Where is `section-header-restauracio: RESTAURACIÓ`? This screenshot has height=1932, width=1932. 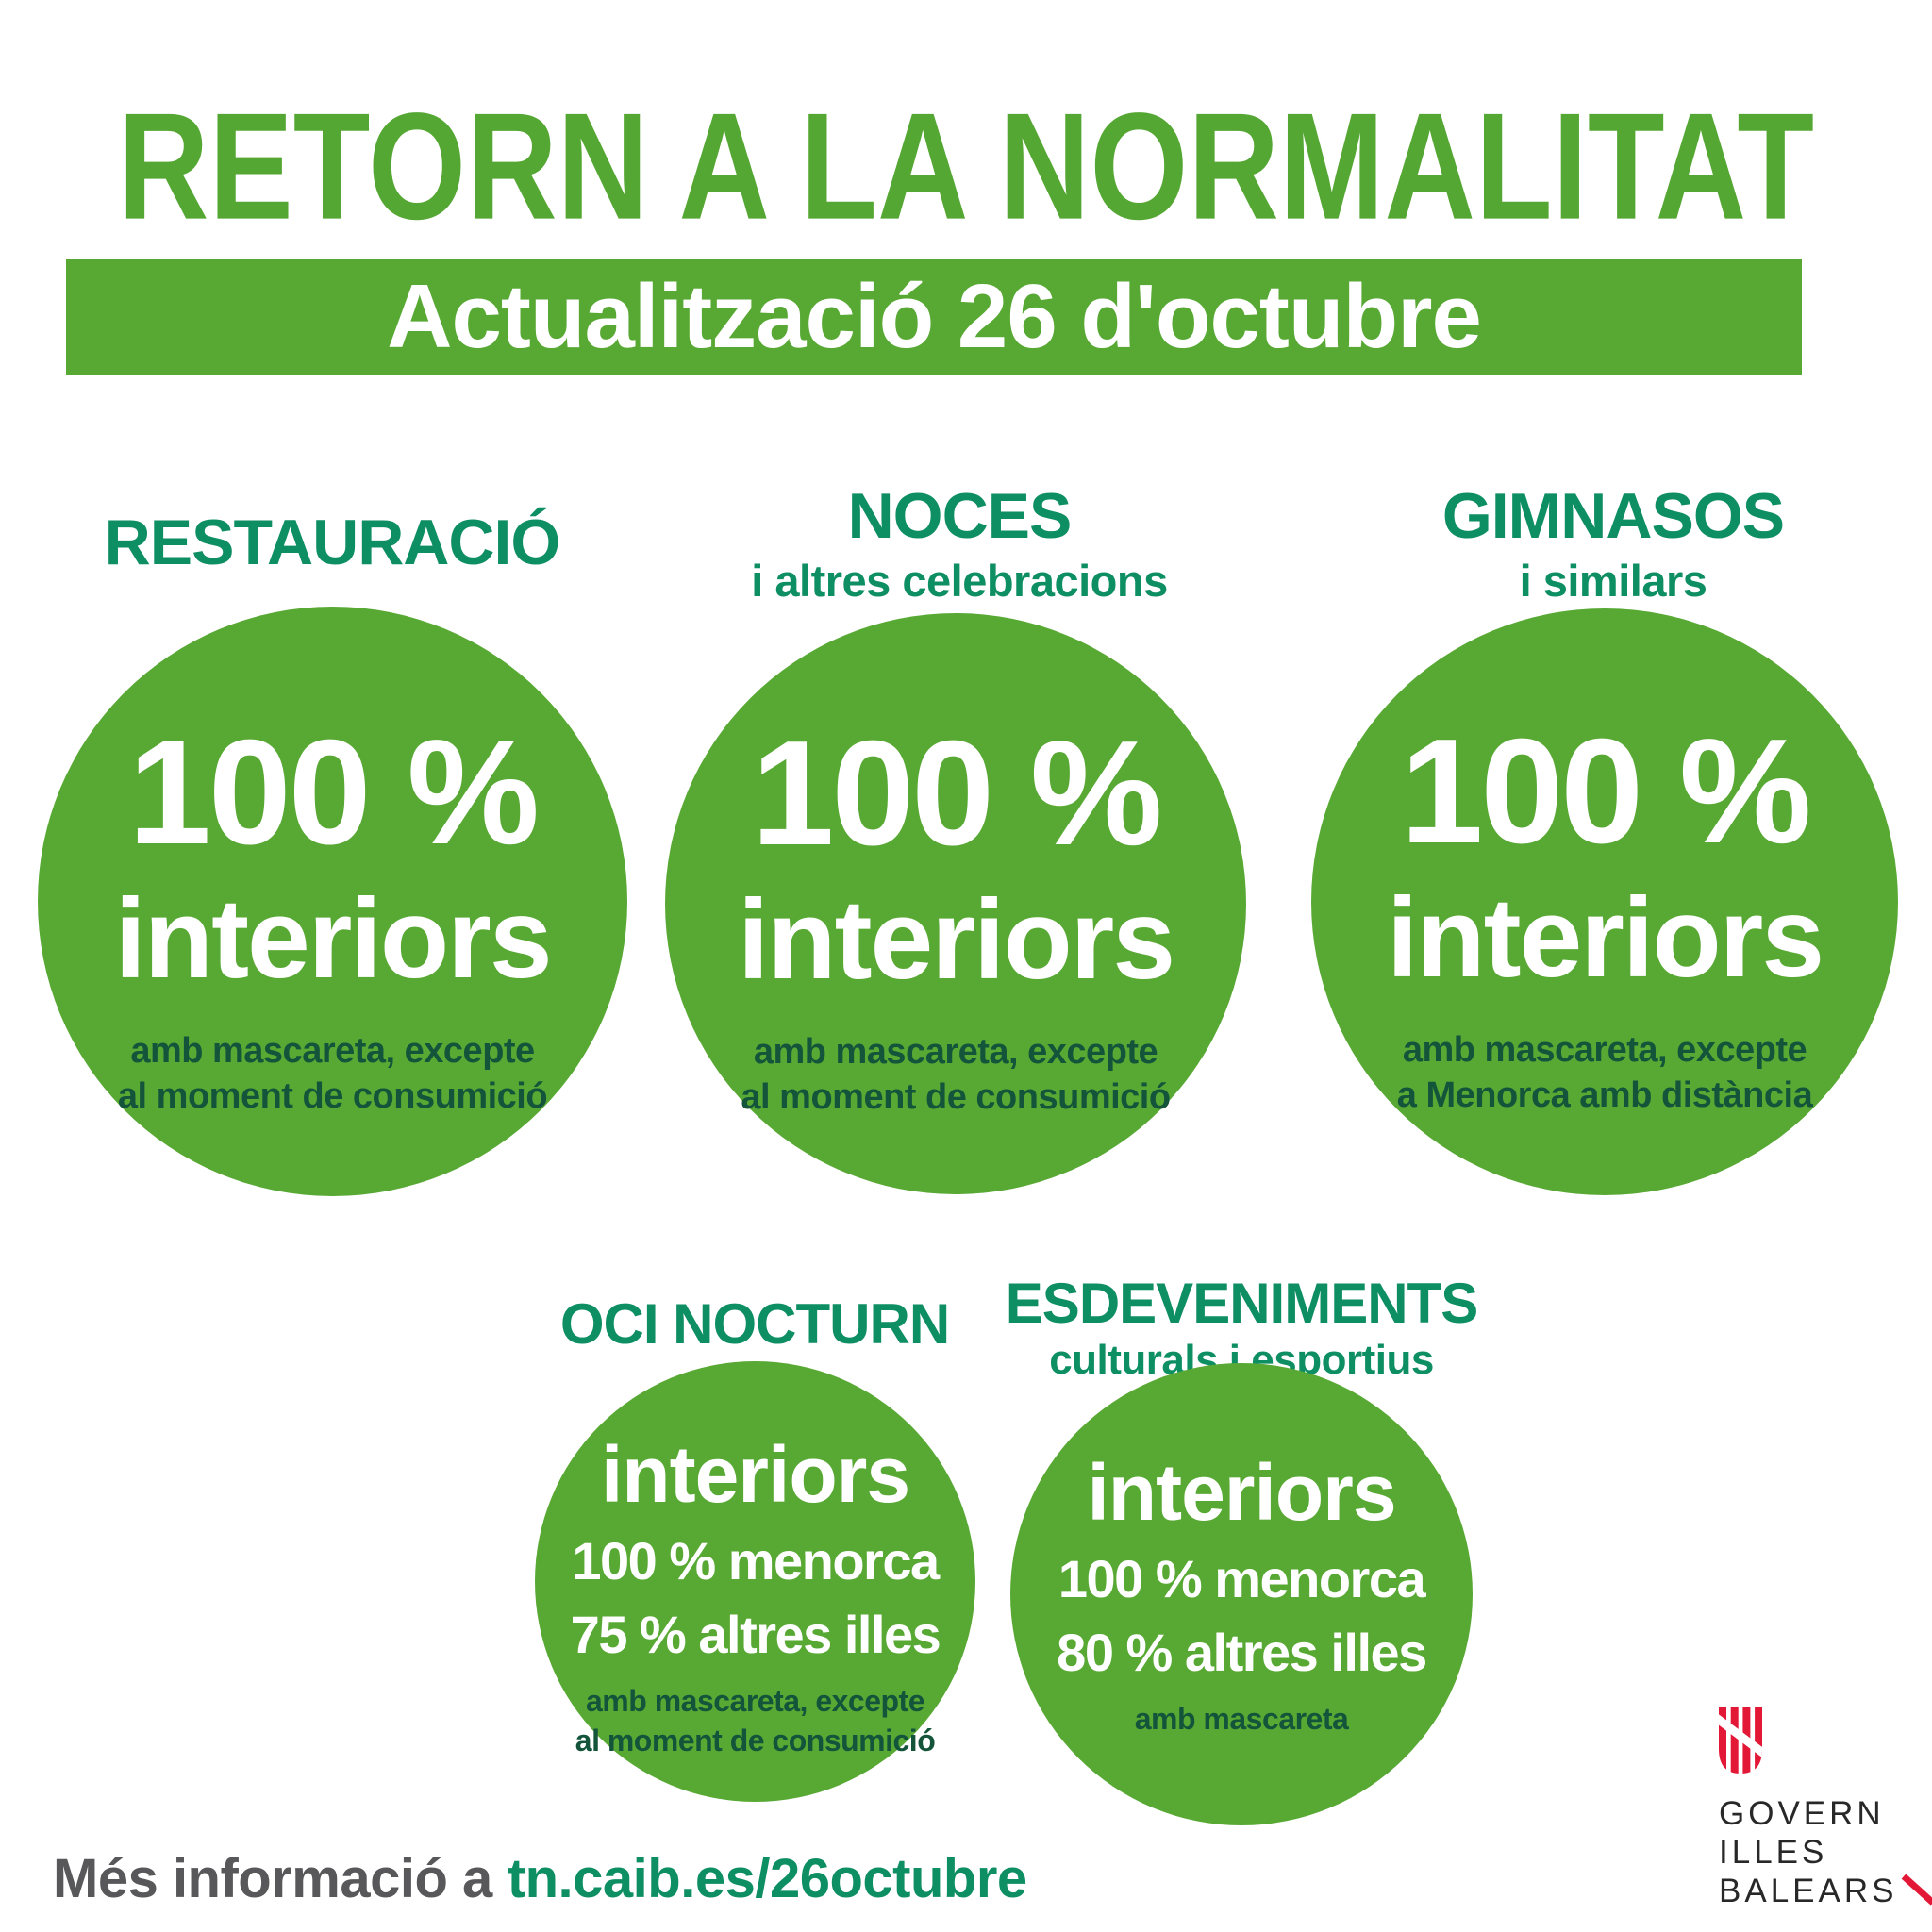
section-header-restauracio: RESTAURACIÓ is located at coordinates (332, 542).